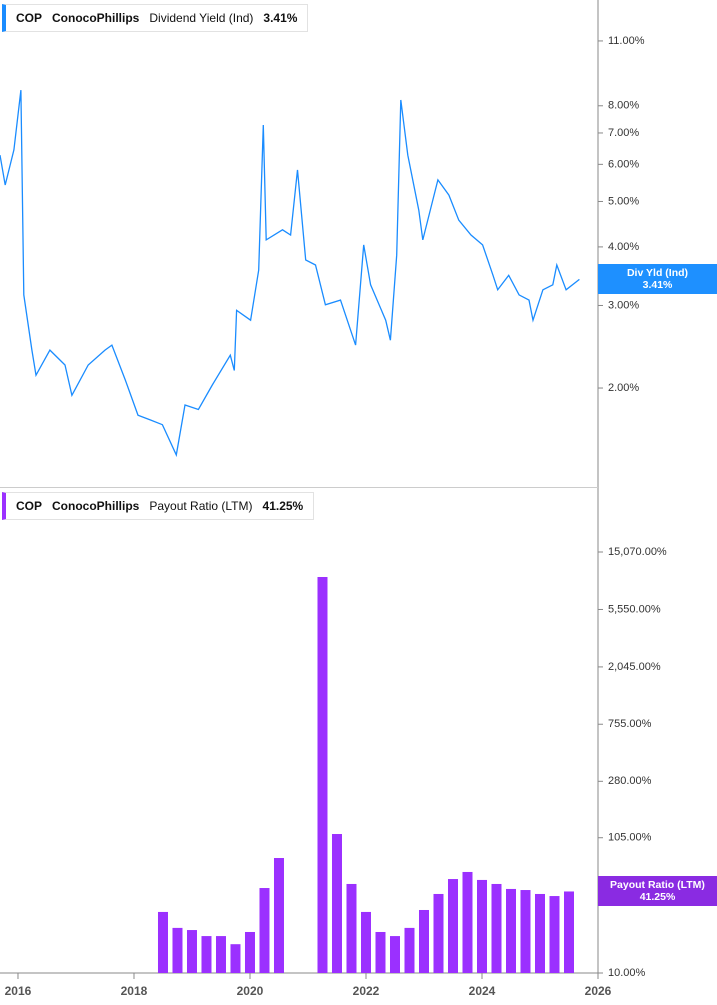 The height and width of the screenshot is (1005, 717). I want to click on y-tick-label: 4.00%, so click(623, 247).